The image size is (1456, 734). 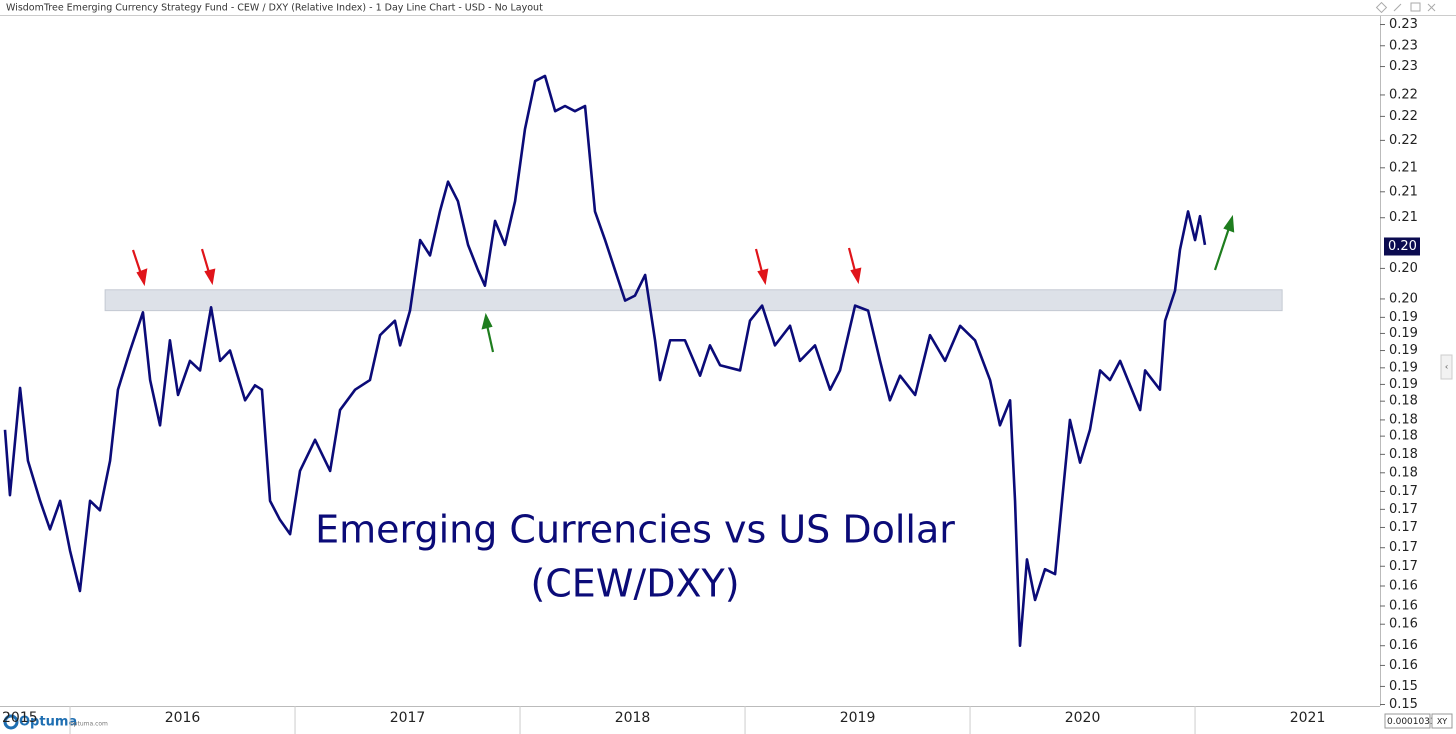 I want to click on brand: Optuma, so click(x=48, y=722).